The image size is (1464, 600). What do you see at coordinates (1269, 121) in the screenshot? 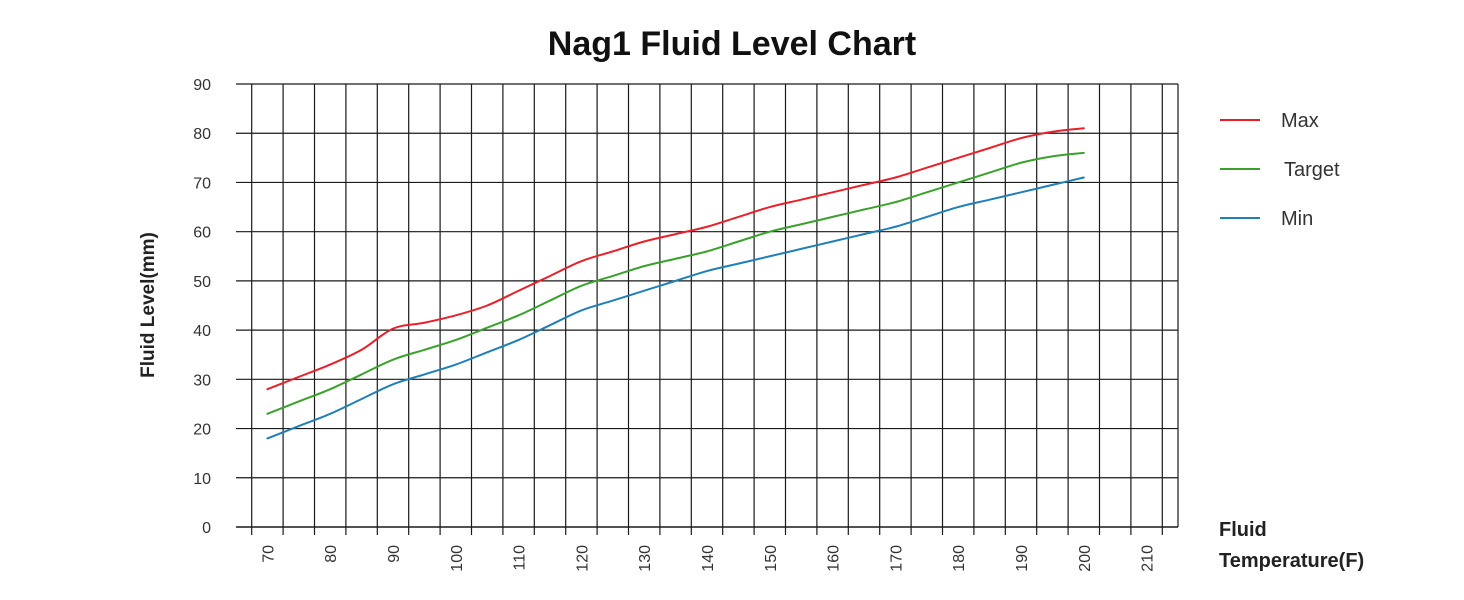
I see `legend-item-max: Max` at bounding box center [1269, 121].